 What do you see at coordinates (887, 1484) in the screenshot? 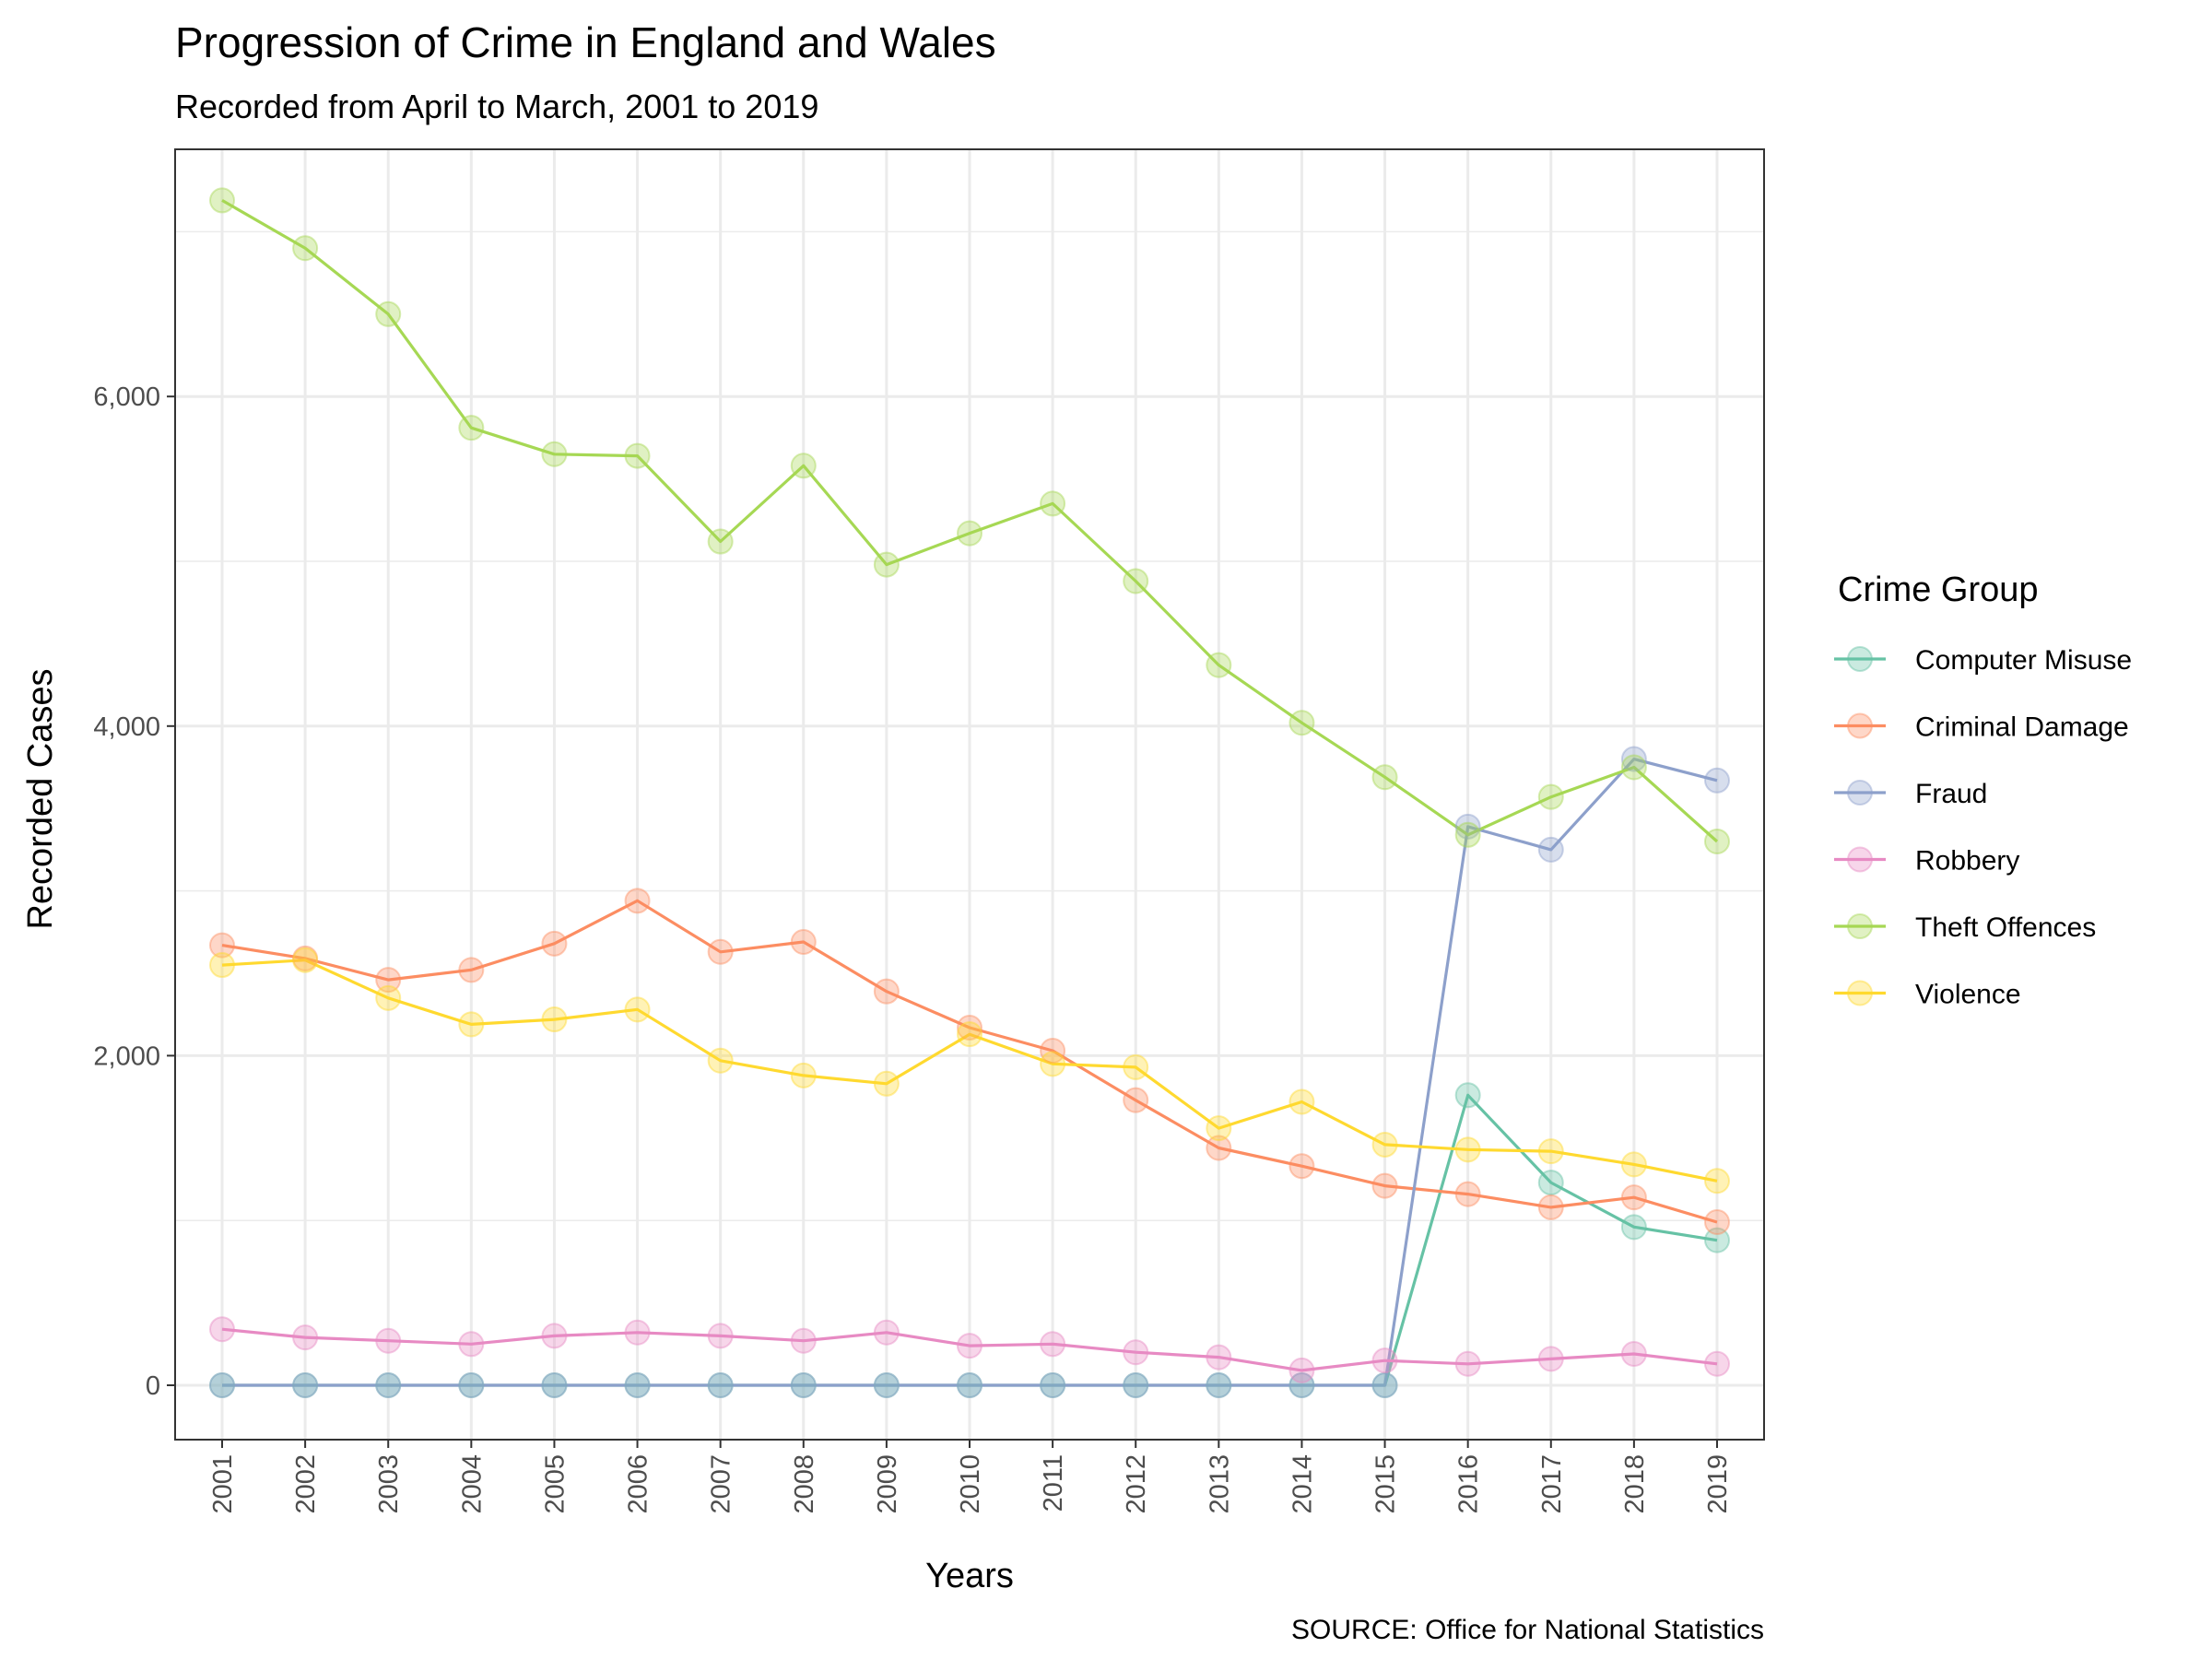
I see `x-tick-label: 2009` at bounding box center [887, 1484].